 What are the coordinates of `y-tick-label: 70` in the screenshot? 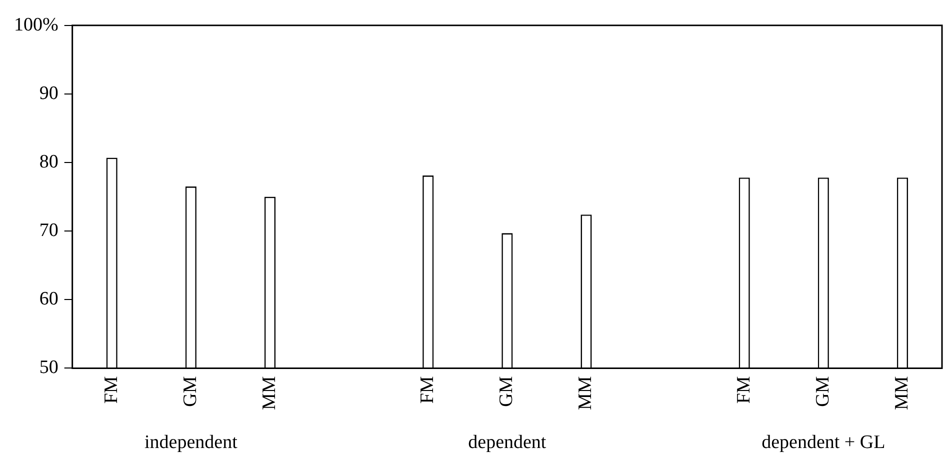 It's located at (48, 231).